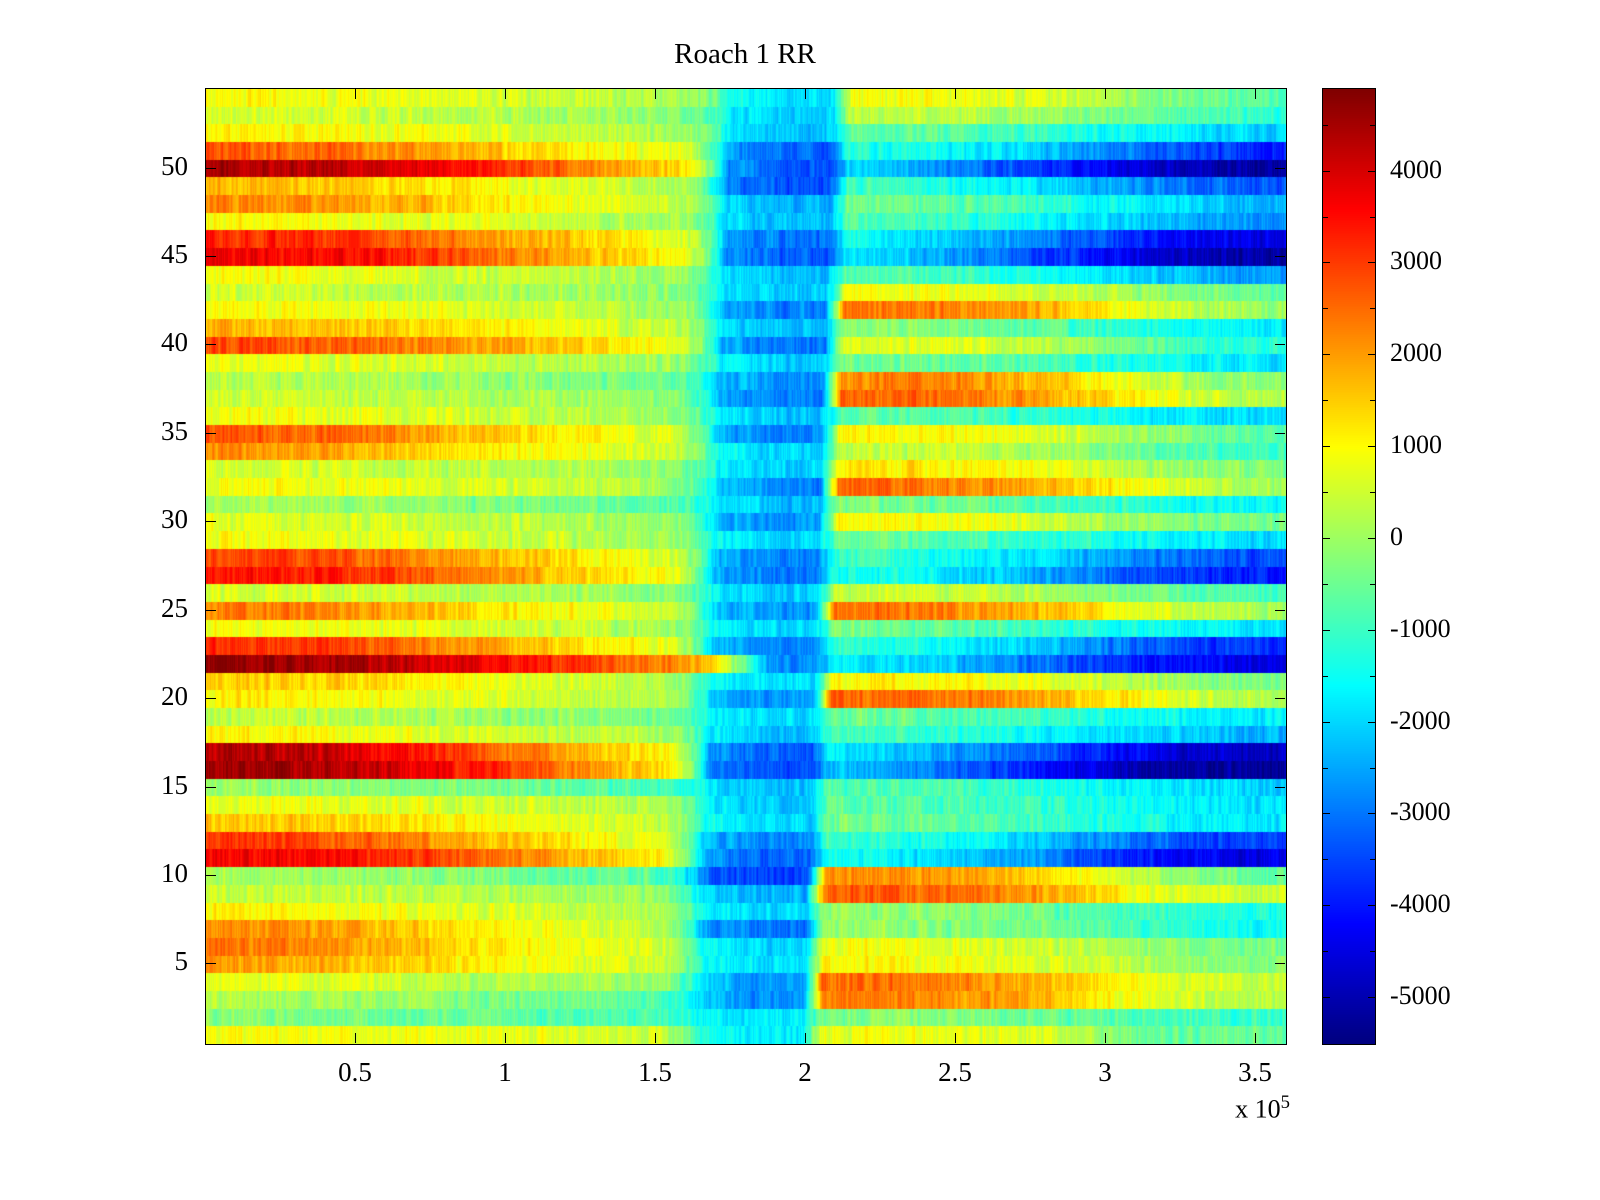 The height and width of the screenshot is (1200, 1600). I want to click on colorbar-tick-label: 2000, so click(1416, 352).